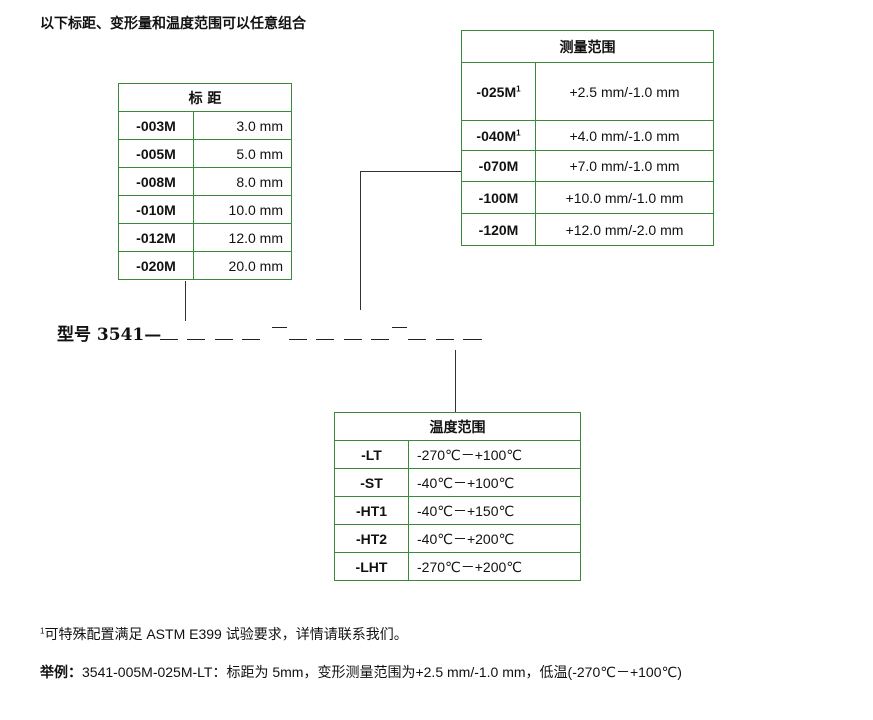  I want to click on footnote: 1可特殊配置满足 ASTM E399 试验要求，详情请联系我们。, so click(224, 634).